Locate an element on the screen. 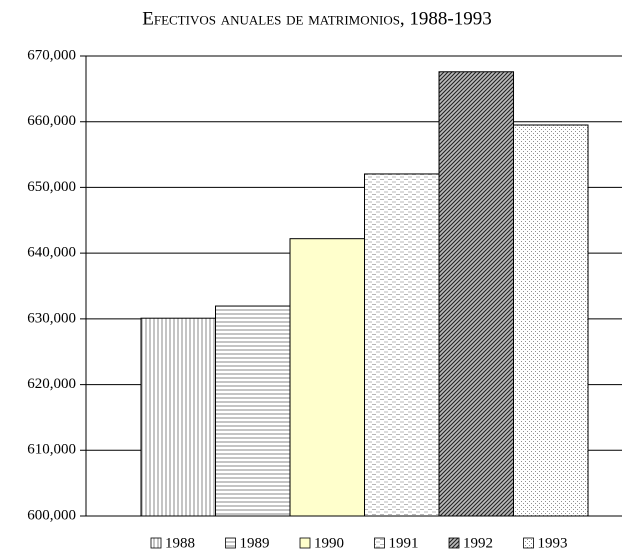 This screenshot has width=634, height=553. legend-label: 1989 is located at coordinates (255, 543).